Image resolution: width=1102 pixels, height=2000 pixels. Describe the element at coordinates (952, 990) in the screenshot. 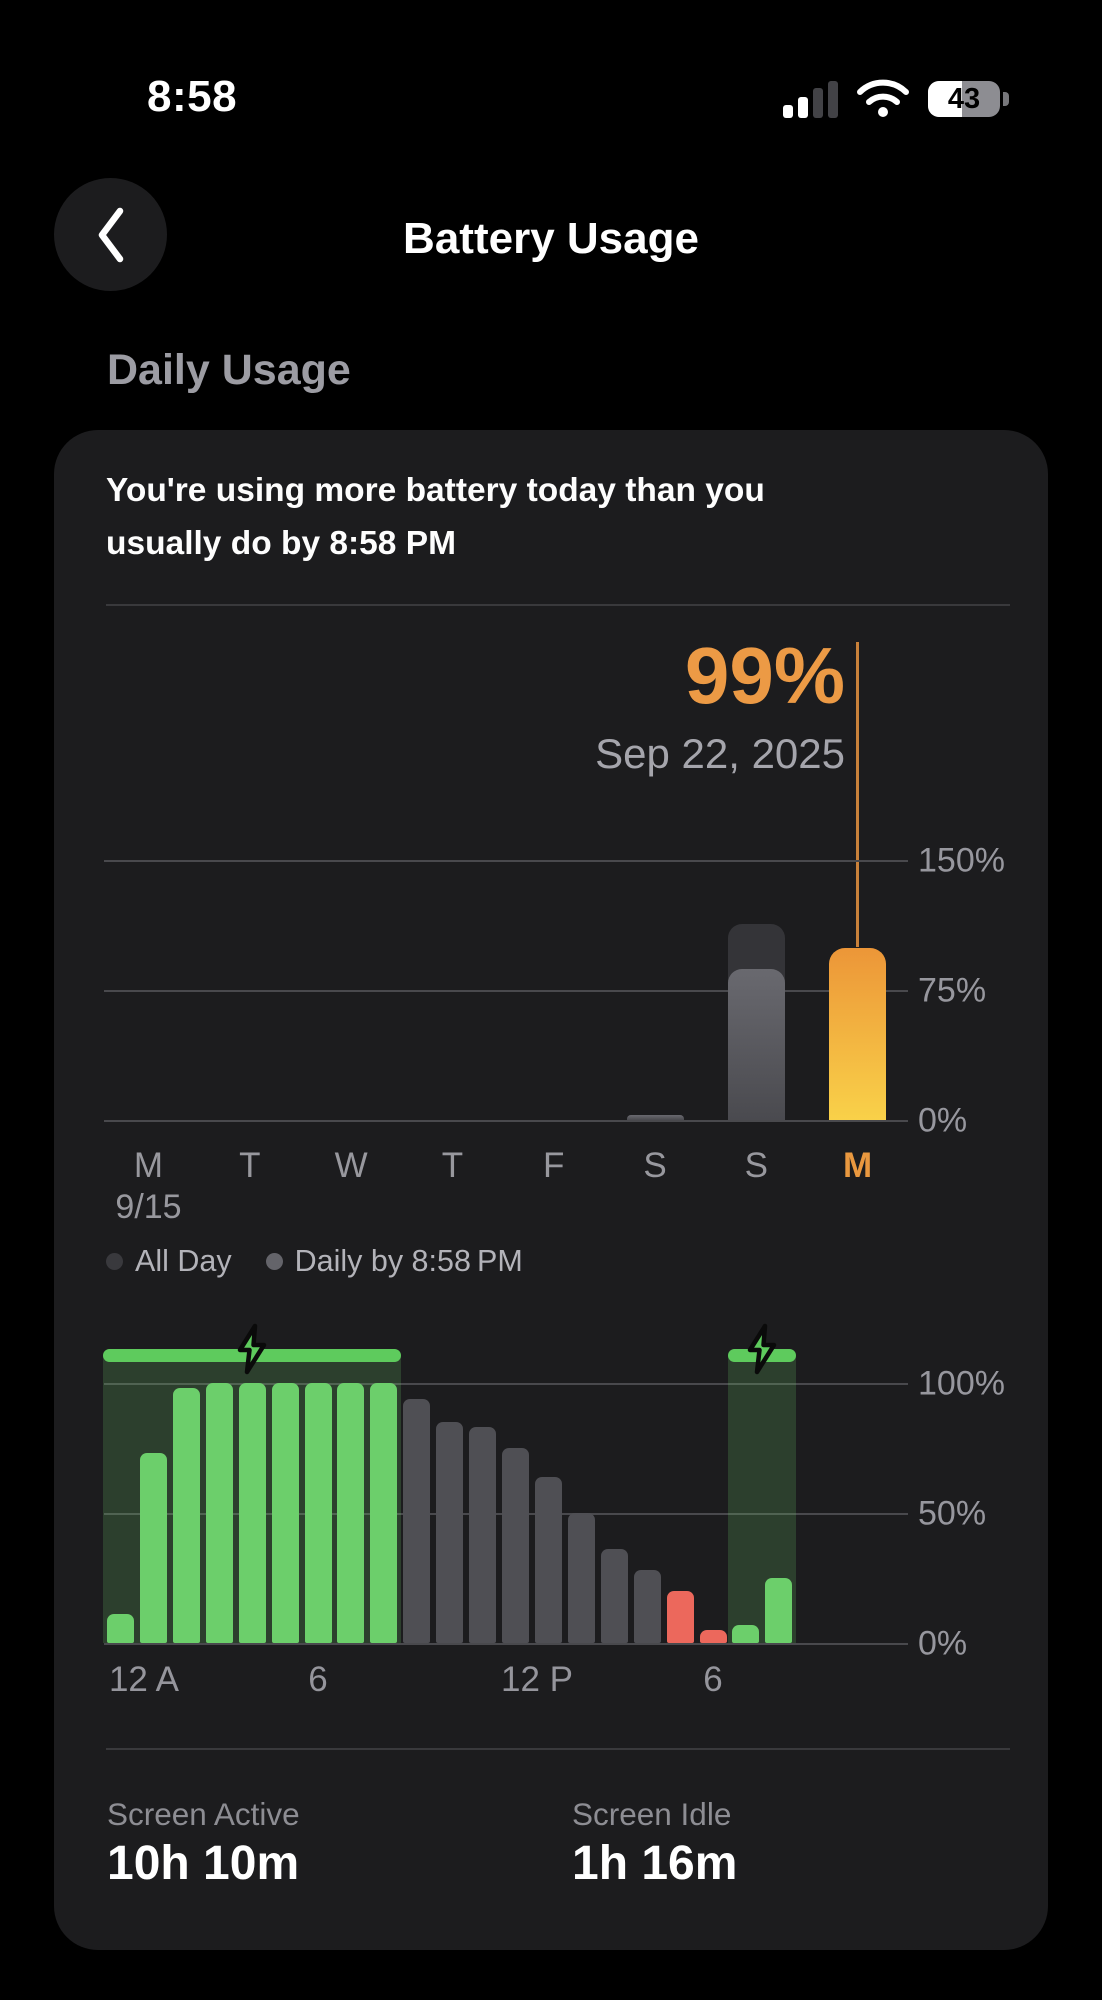

I see `weekly-ytick-label: 75%` at that location.